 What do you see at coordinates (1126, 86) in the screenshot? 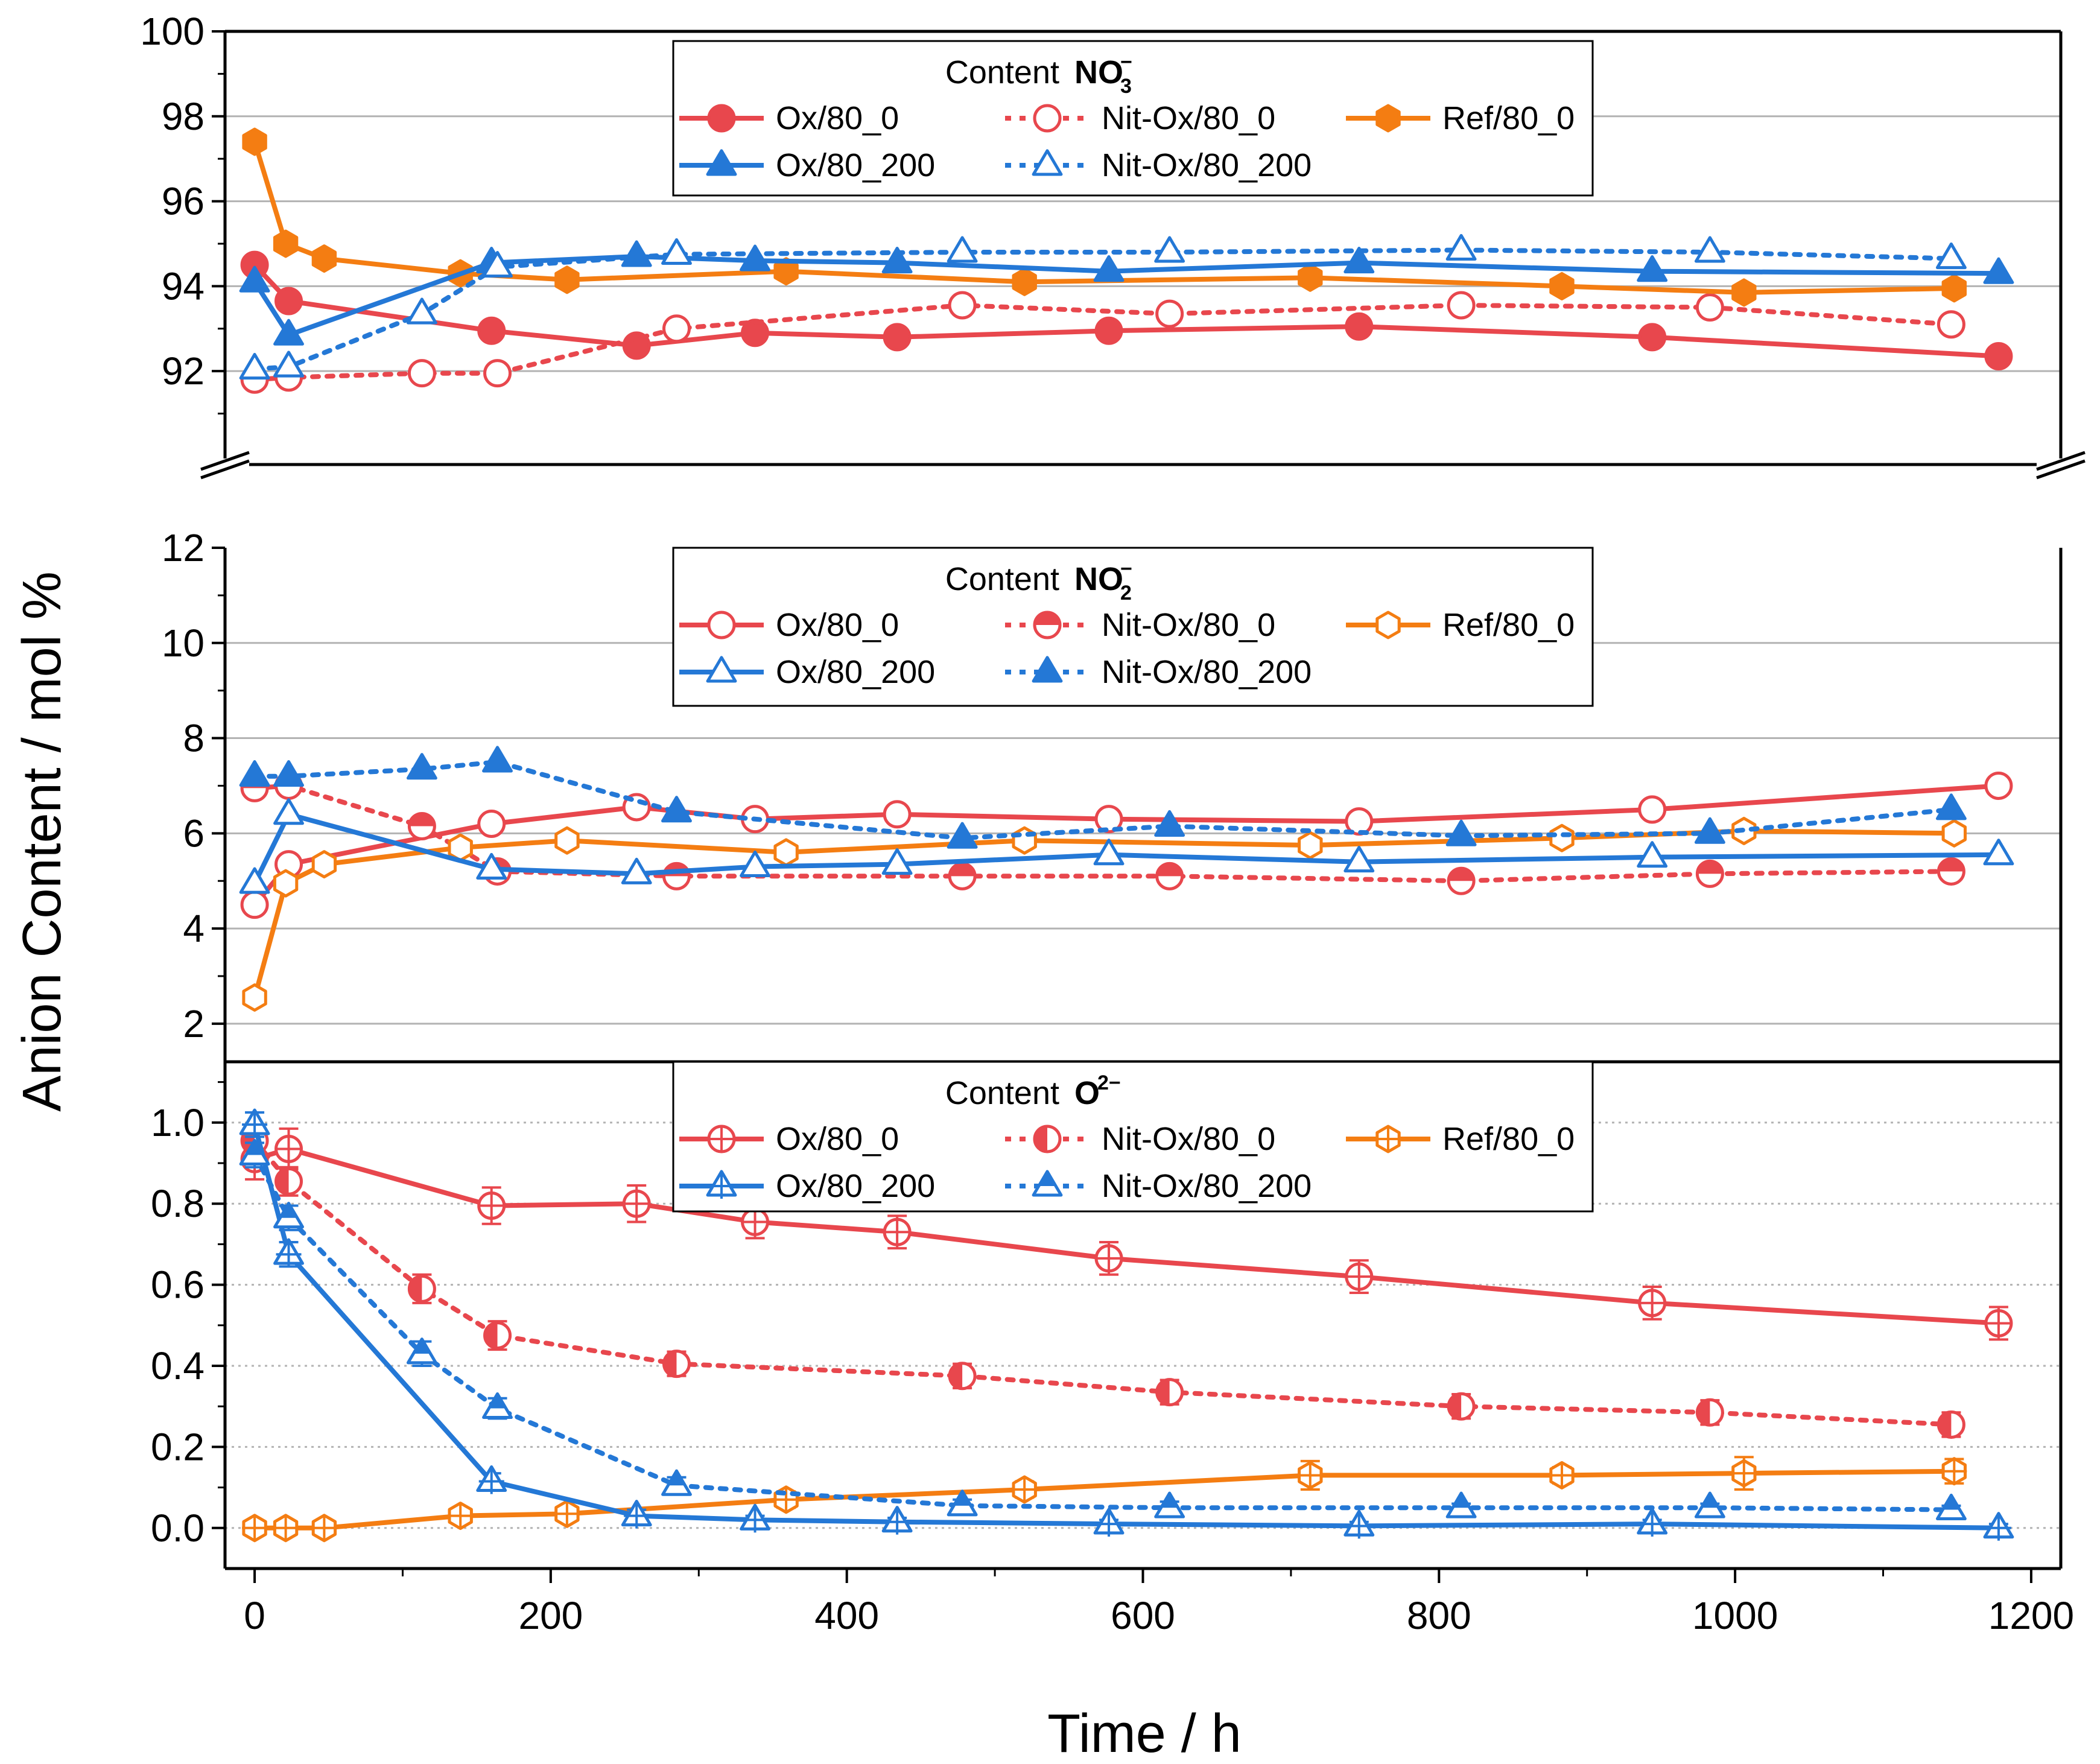
I see `legend-species-sub: 3` at bounding box center [1126, 86].